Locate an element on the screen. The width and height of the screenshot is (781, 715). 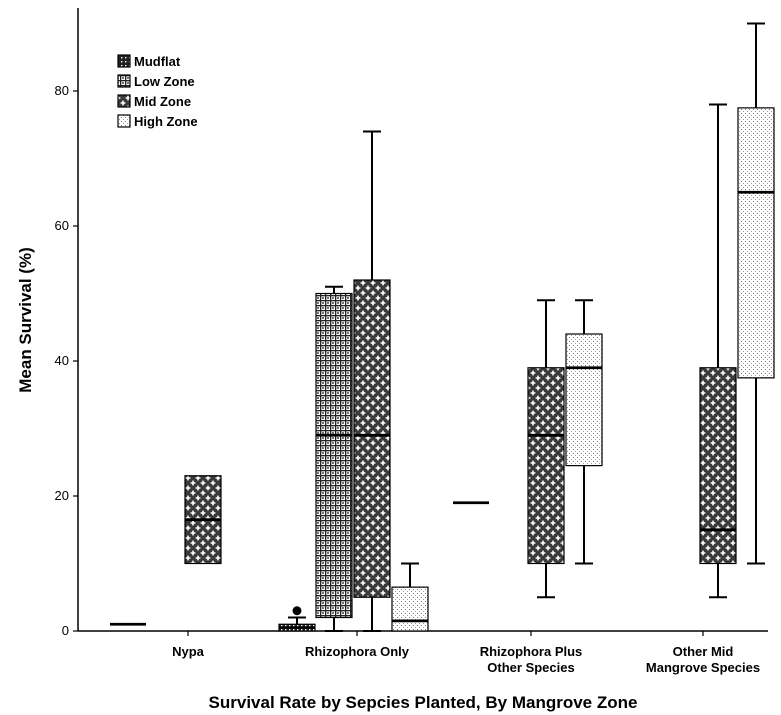
y-tick-label: 0 is located at coordinates (65, 630).